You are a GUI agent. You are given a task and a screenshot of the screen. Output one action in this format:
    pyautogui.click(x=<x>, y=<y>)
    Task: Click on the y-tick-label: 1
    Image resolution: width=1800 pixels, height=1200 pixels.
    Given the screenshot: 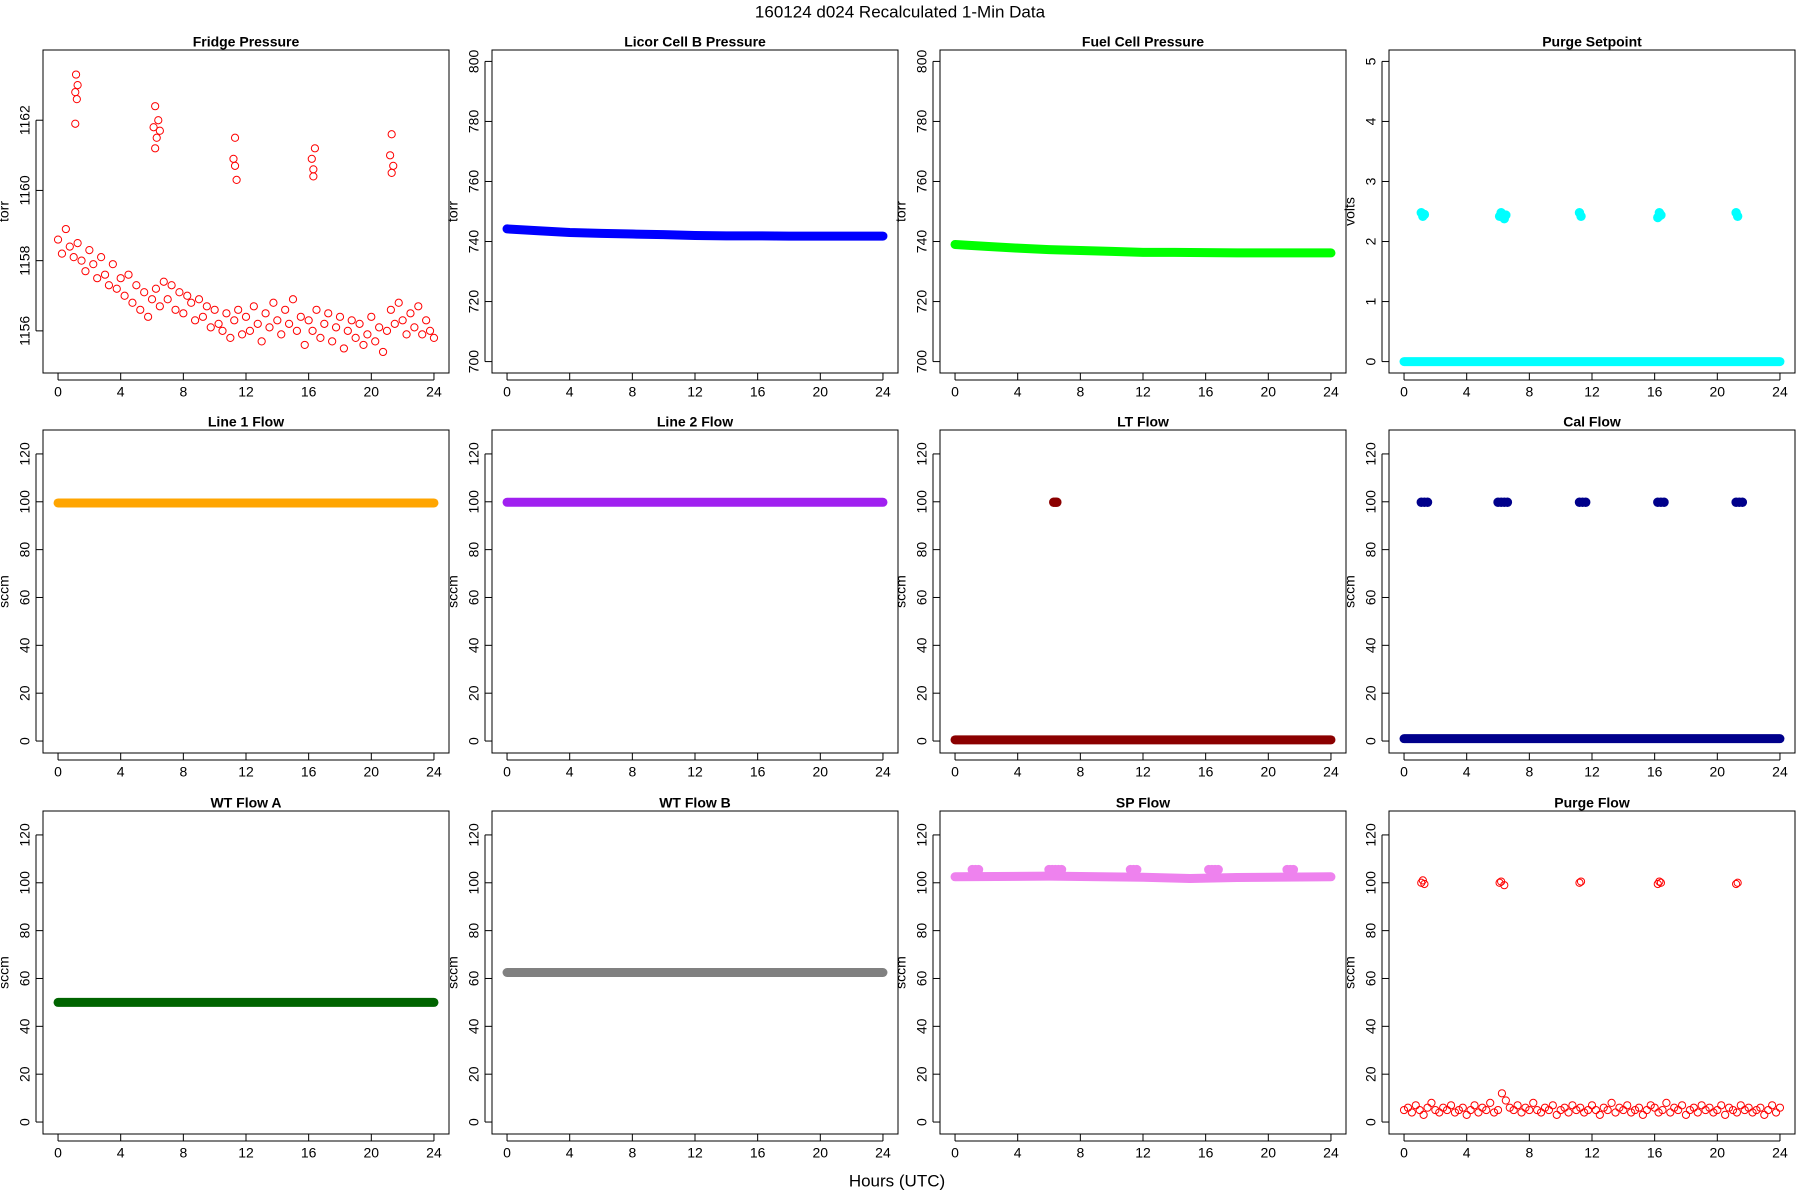 What is the action you would take?
    pyautogui.click(x=1371, y=301)
    